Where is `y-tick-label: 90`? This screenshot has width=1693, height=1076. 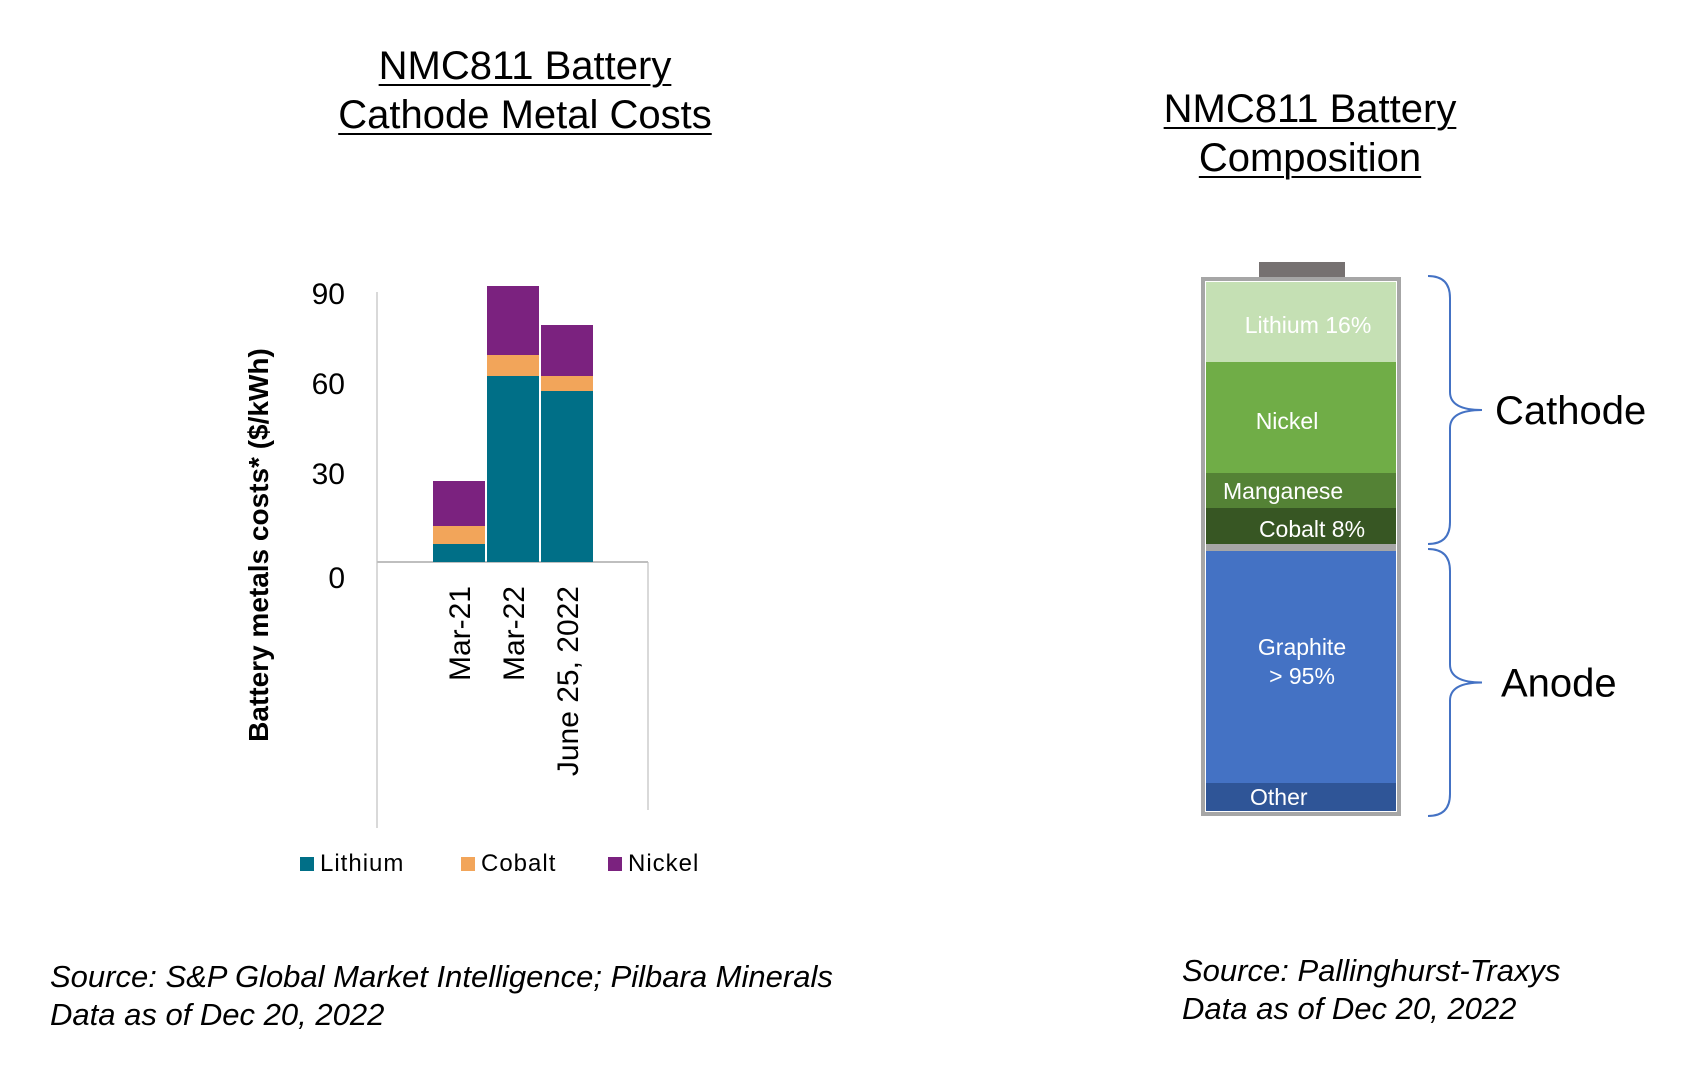 y-tick-label: 90 is located at coordinates (328, 294).